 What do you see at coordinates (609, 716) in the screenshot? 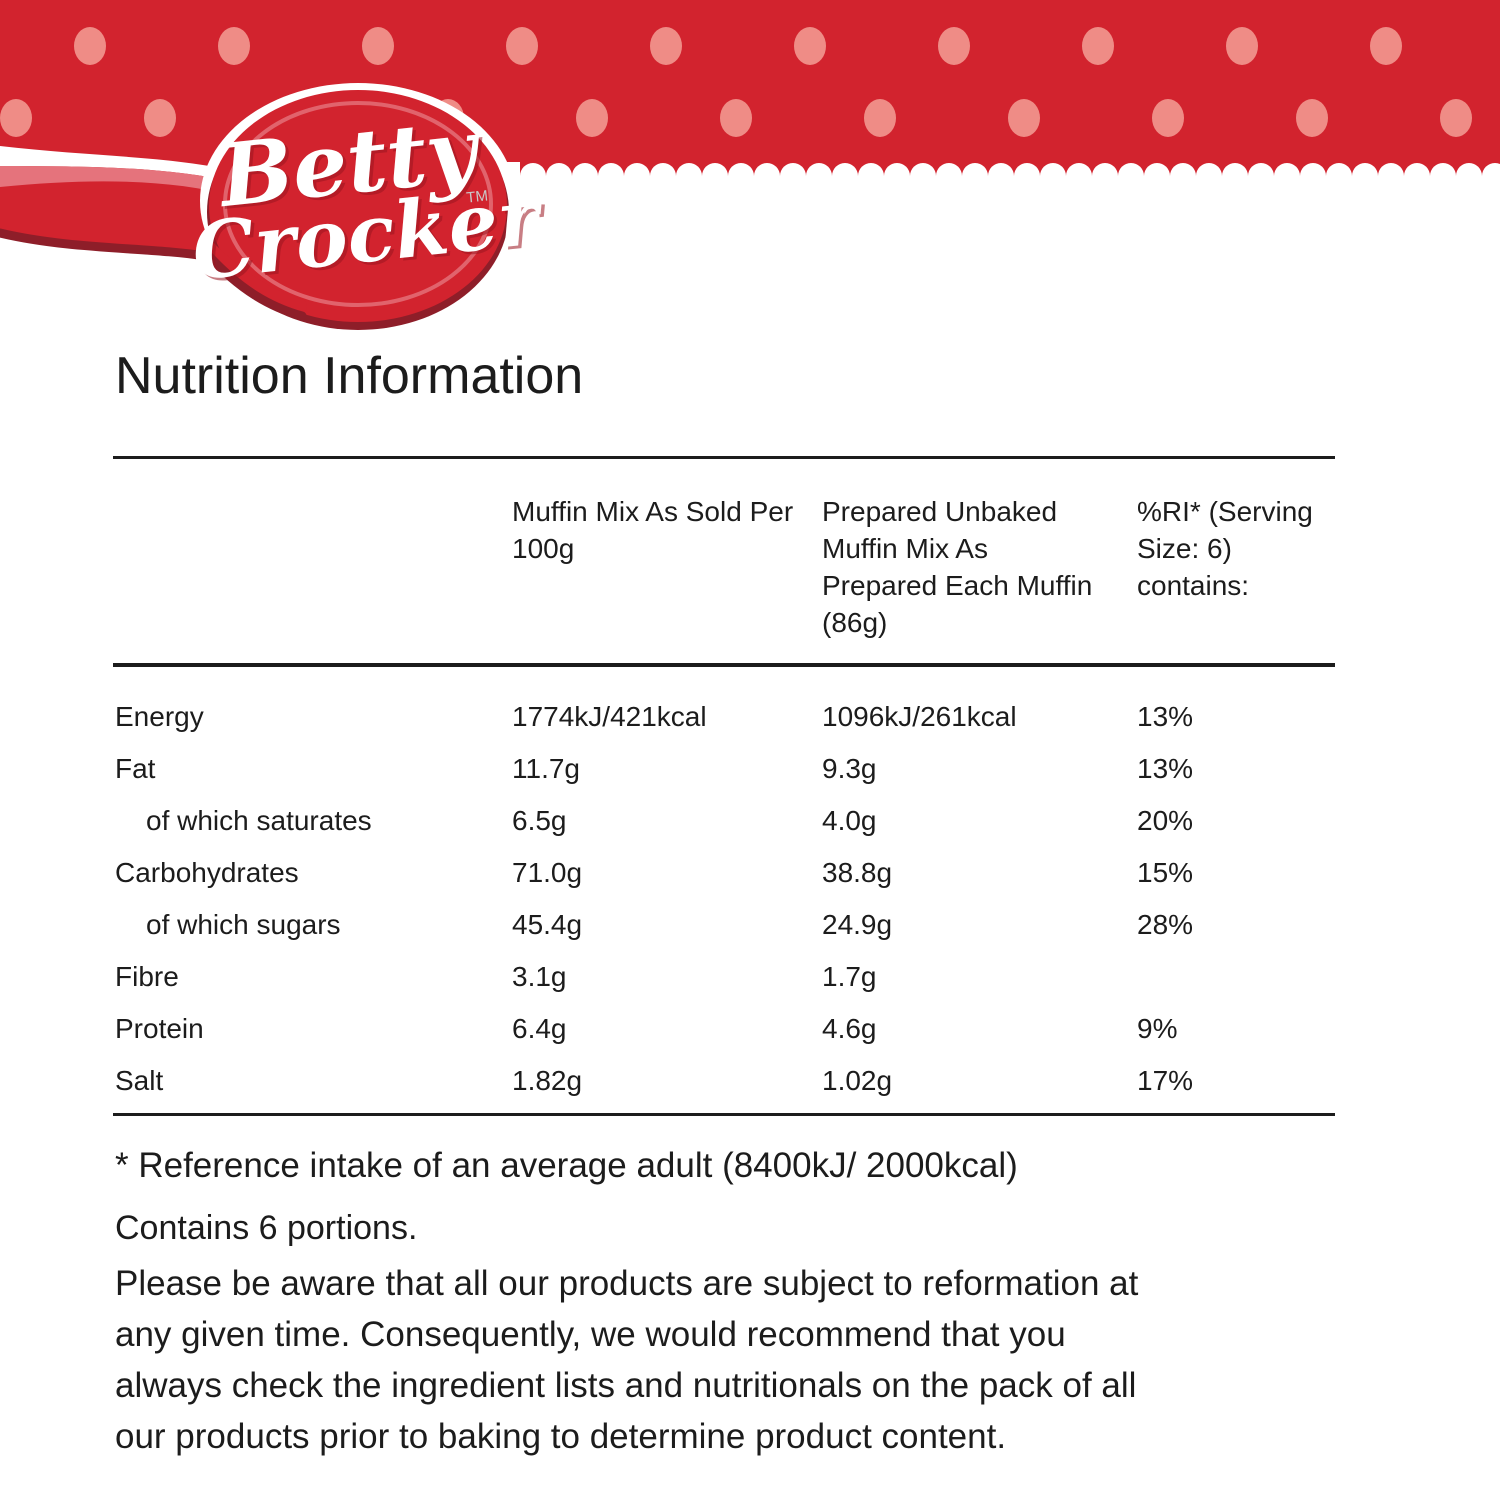
I see `value-as-sold: 1774kJ/421kcal` at bounding box center [609, 716].